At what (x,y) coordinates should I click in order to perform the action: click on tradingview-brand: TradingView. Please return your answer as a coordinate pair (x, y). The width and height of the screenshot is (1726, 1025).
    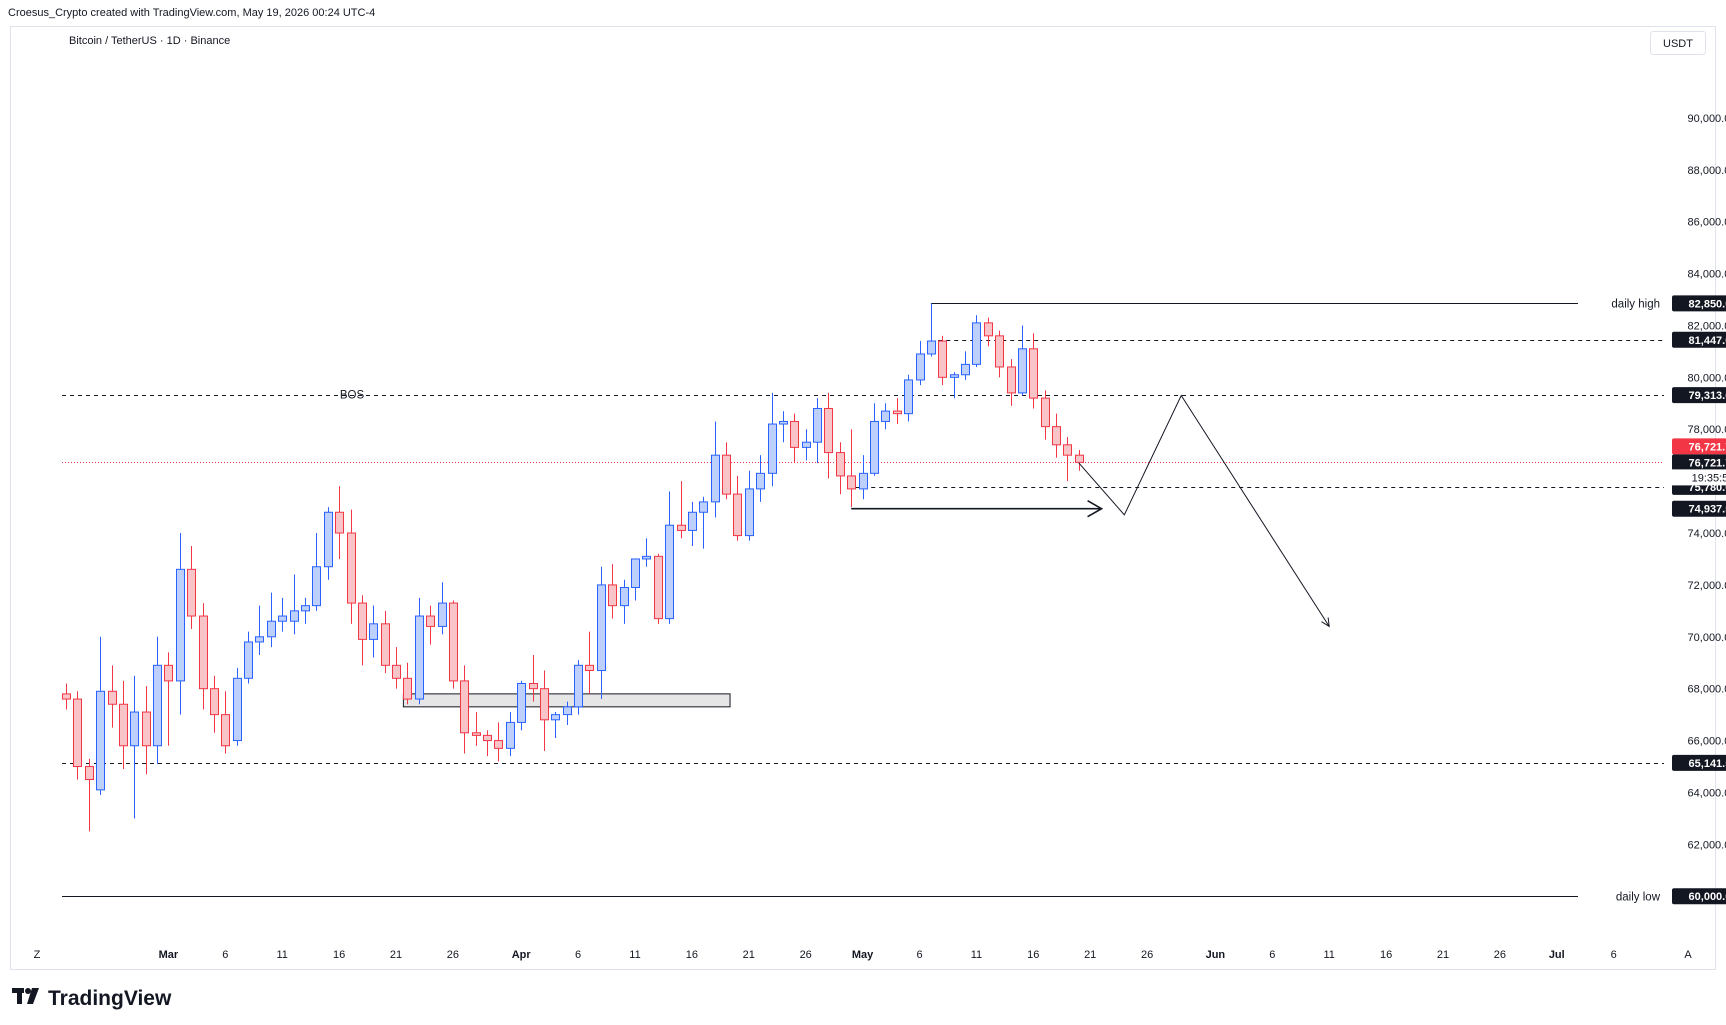
    Looking at the image, I should click on (91, 999).